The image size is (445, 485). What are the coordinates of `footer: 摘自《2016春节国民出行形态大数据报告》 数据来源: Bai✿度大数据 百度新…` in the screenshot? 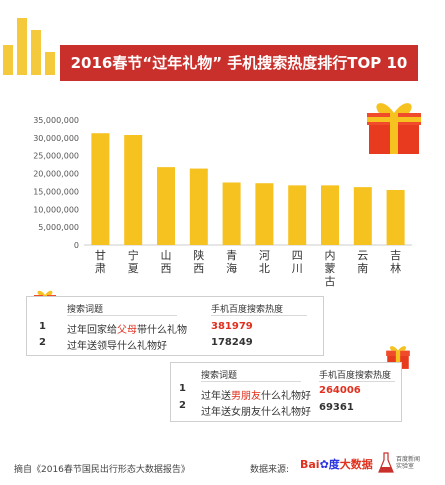 It's located at (222, 467).